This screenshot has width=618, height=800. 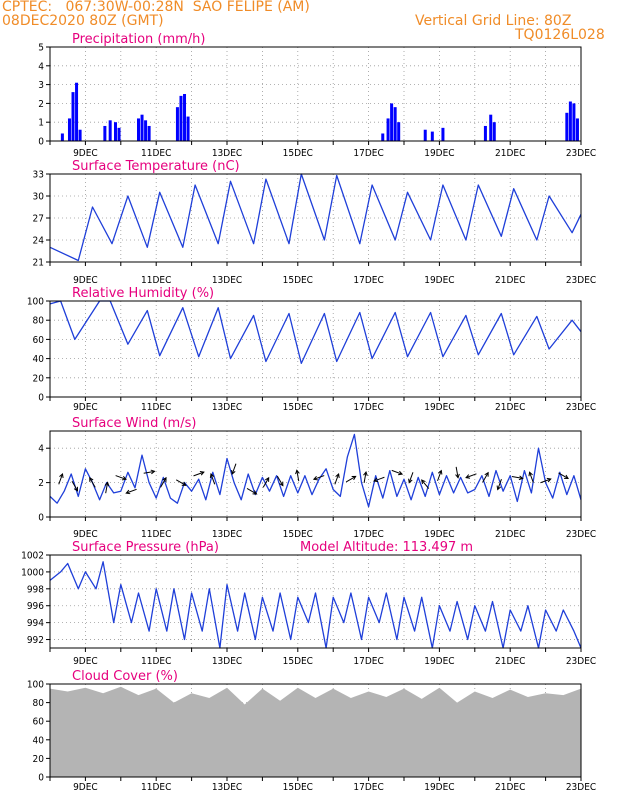 I want to click on y-tick-label: 4, so click(x=41, y=66).